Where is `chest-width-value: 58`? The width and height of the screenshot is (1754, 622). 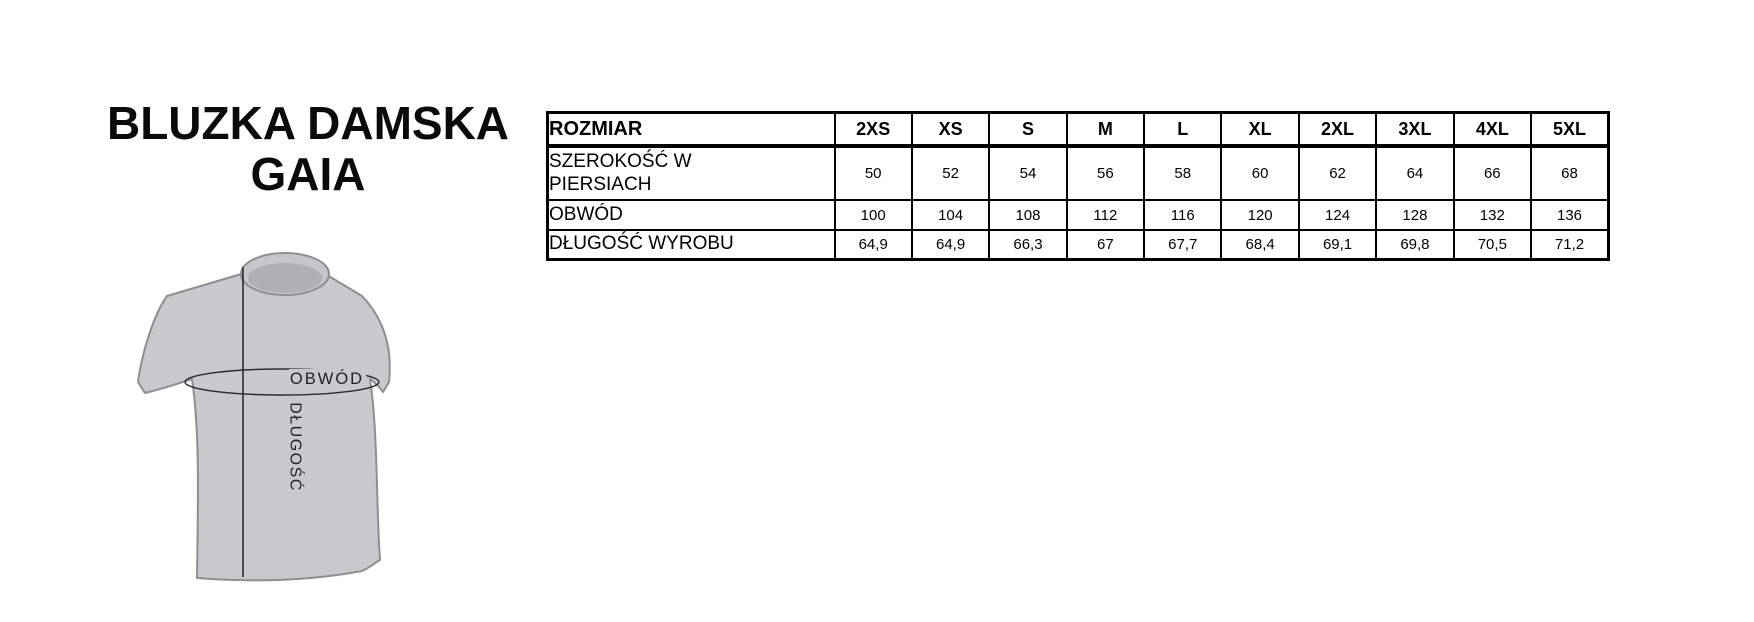 chest-width-value: 58 is located at coordinates (1183, 173).